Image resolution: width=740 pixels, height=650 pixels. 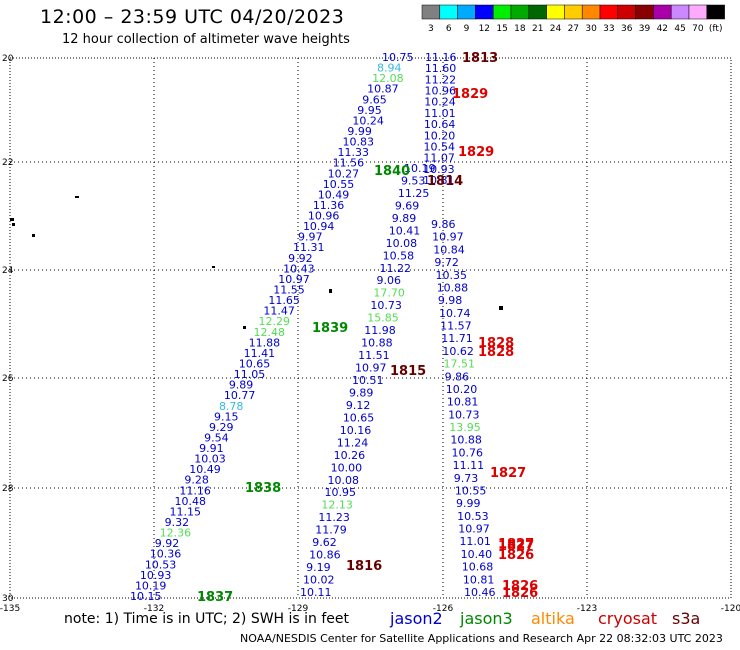 What do you see at coordinates (439, 158) in the screenshot?
I see `wave-height-value: 11.07` at bounding box center [439, 158].